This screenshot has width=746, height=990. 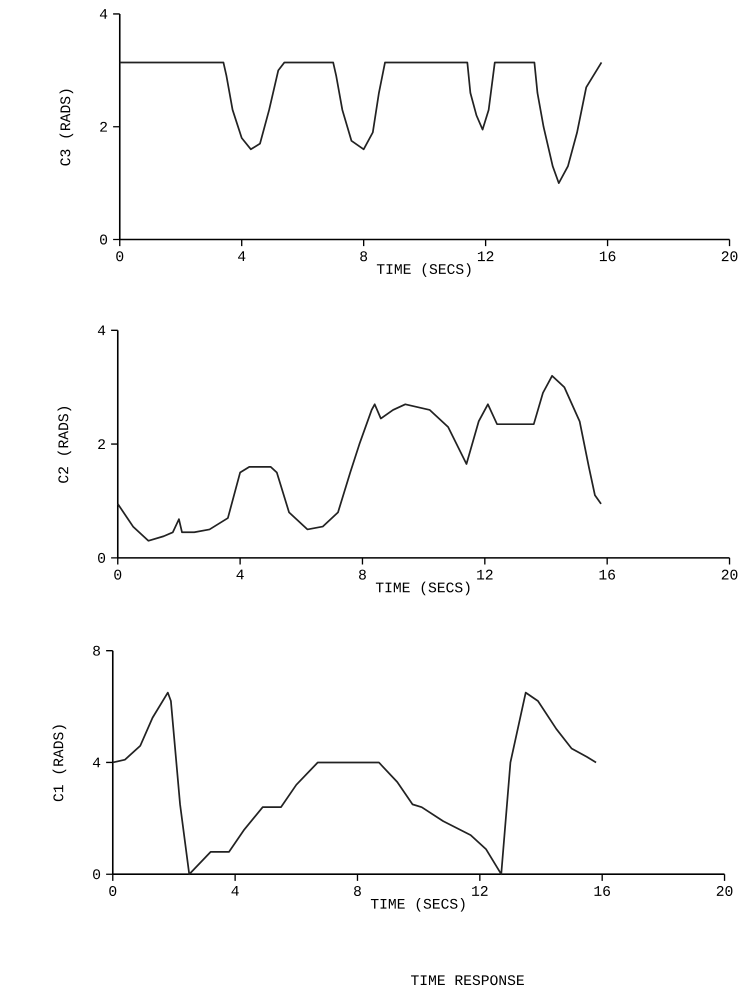 What do you see at coordinates (64, 445) in the screenshot?
I see `y-axis-title: C2 (RADS)` at bounding box center [64, 445].